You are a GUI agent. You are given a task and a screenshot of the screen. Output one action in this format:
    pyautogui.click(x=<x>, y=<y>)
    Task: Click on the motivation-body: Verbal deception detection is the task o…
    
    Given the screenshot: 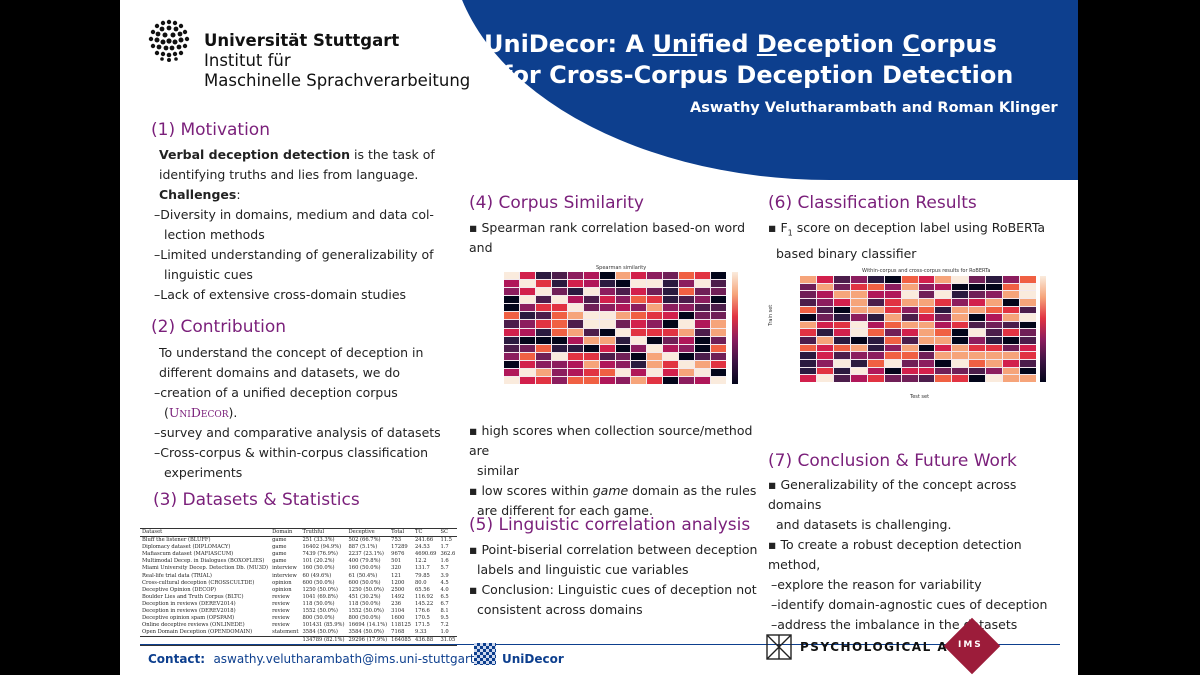 What is the action you would take?
    pyautogui.click(x=294, y=224)
    